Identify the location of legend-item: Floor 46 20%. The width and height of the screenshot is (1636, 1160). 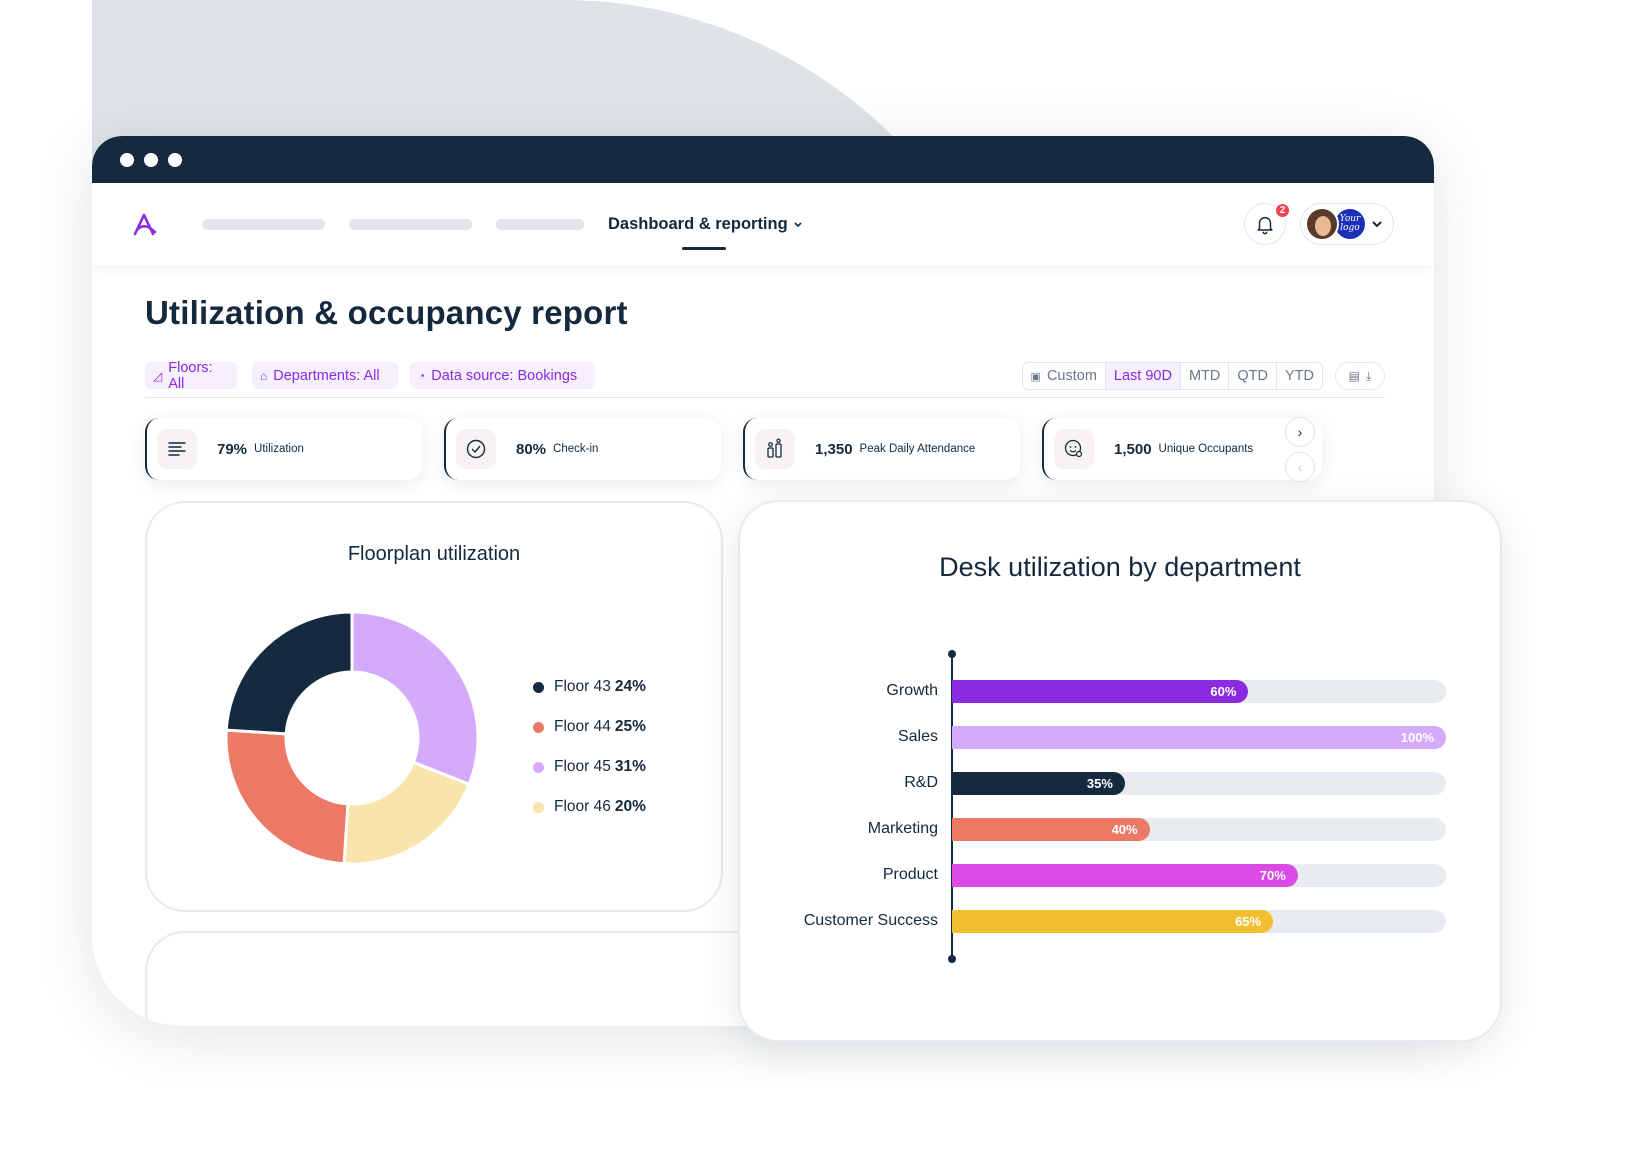
(589, 807).